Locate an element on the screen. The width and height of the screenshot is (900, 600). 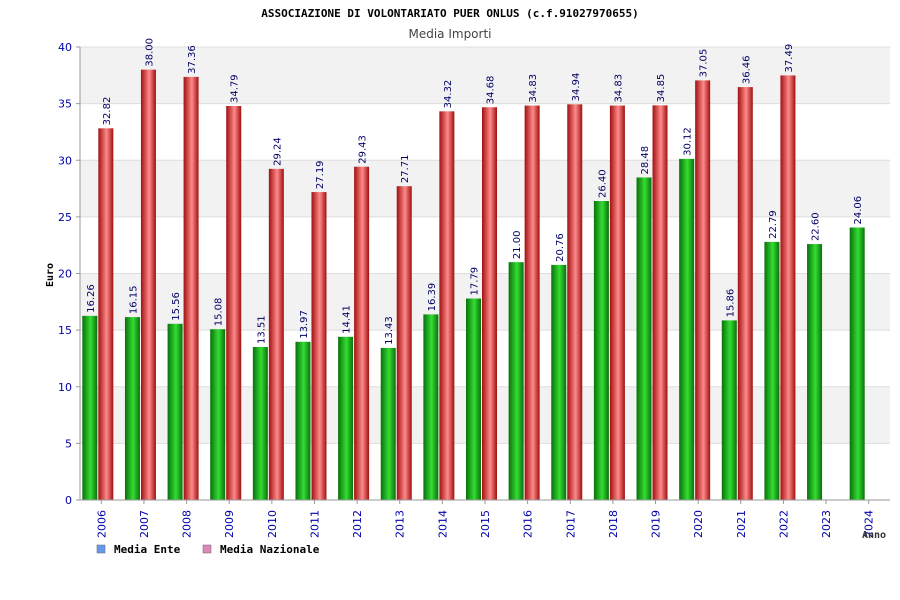
data-label: 27.71 is located at coordinates (405, 169).